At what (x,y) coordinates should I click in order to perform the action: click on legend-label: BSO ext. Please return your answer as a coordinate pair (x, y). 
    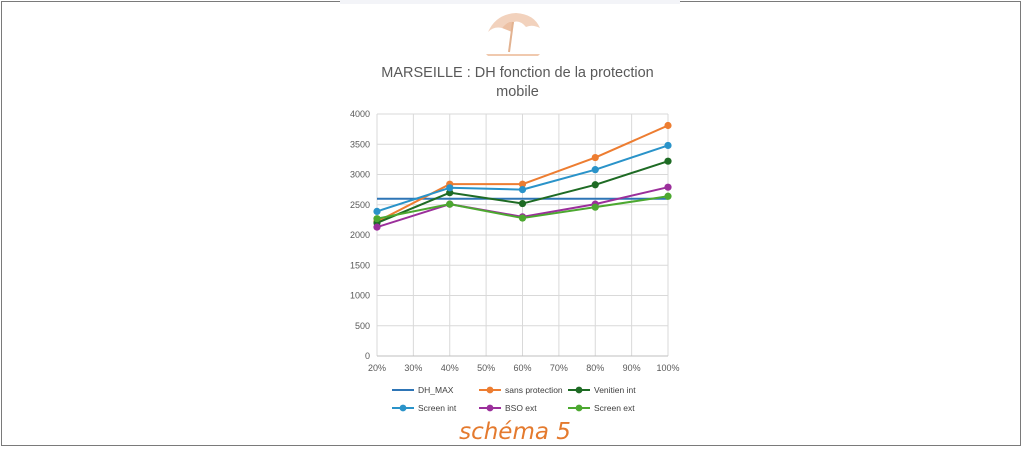
    Looking at the image, I should click on (521, 408).